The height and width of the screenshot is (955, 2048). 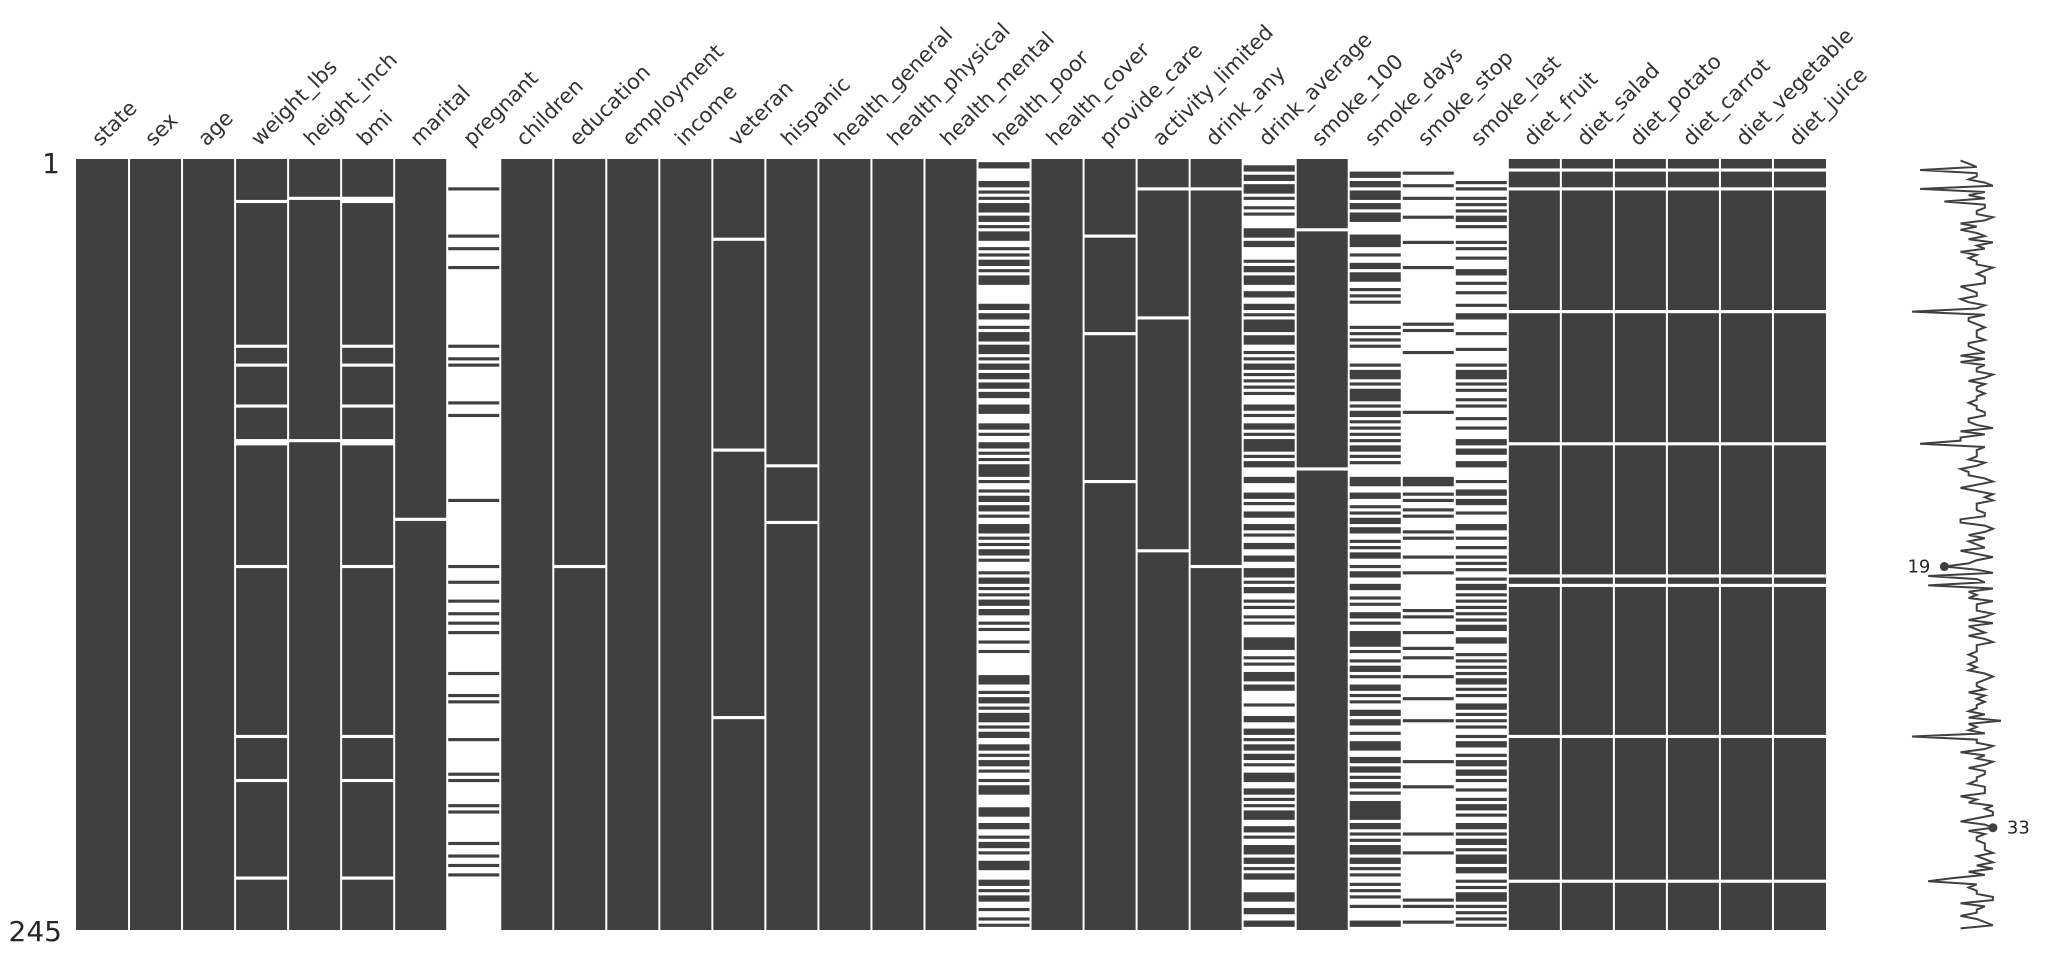 I want to click on sparkline-max-marker, so click(x=1993, y=828).